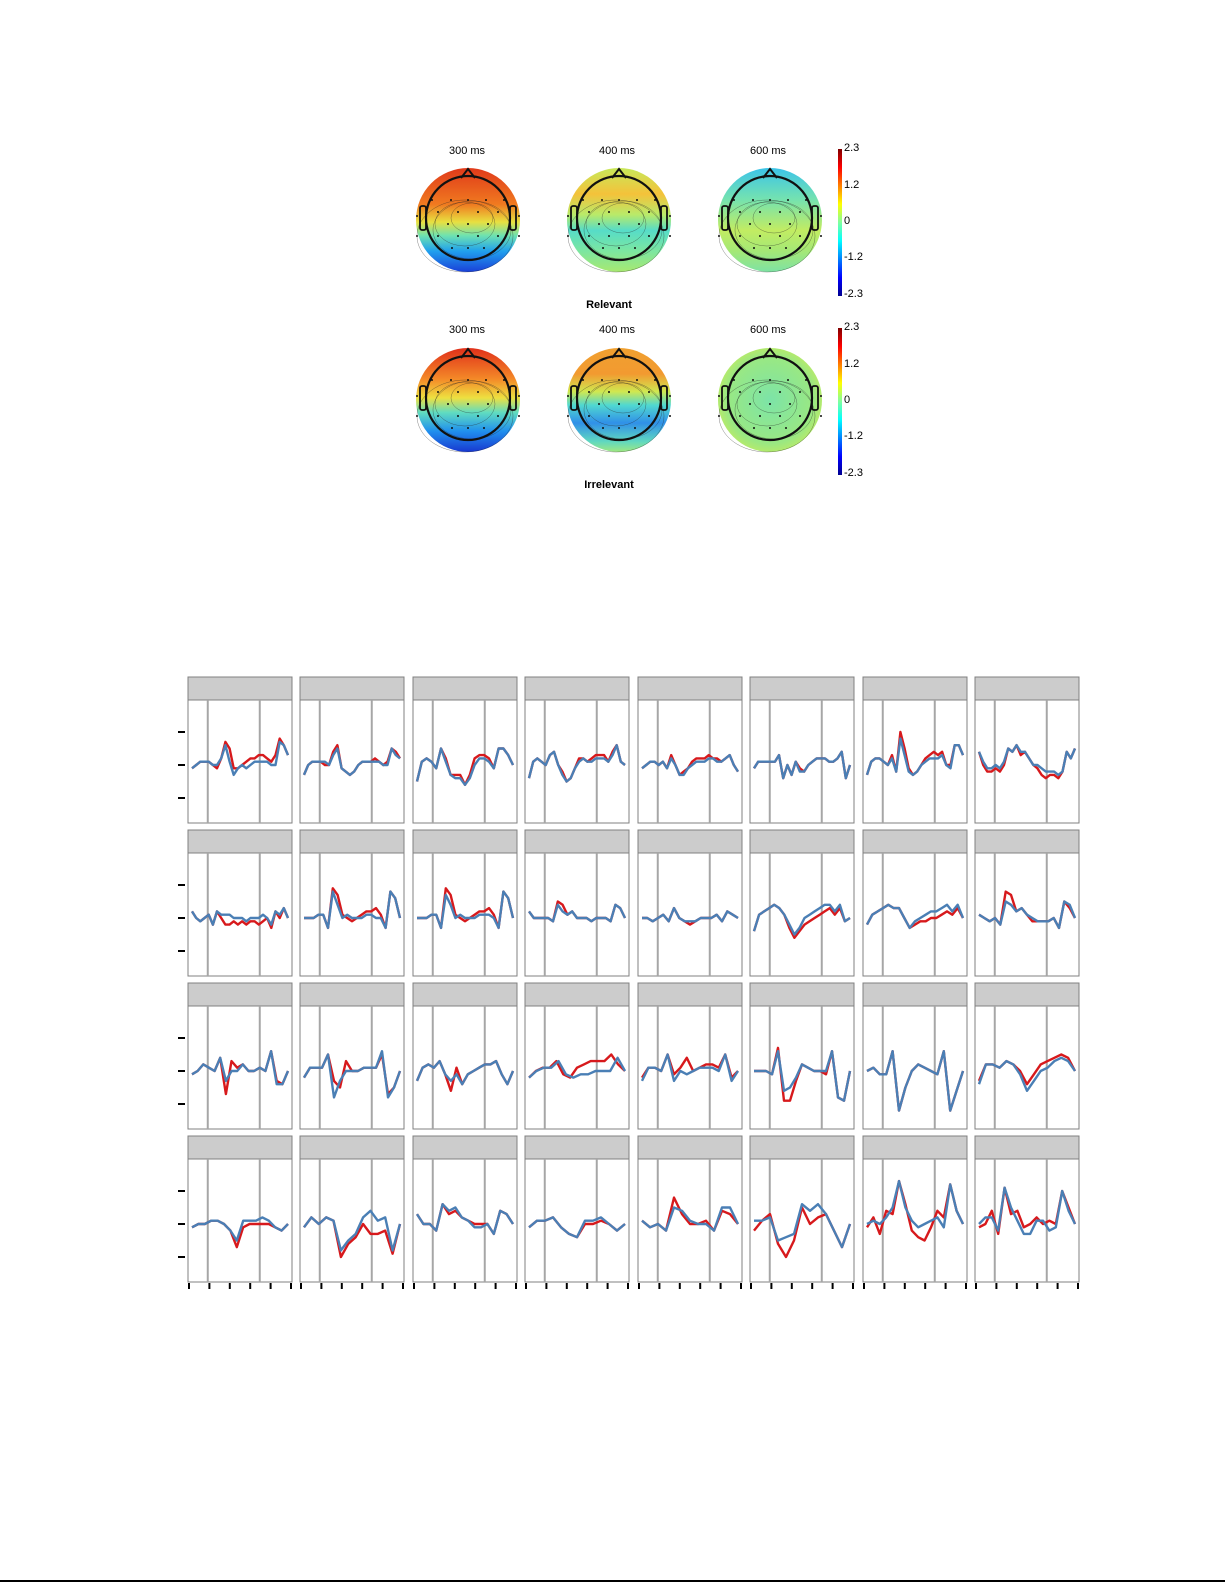  I want to click on topo-time-label: 600 ms, so click(768, 151).